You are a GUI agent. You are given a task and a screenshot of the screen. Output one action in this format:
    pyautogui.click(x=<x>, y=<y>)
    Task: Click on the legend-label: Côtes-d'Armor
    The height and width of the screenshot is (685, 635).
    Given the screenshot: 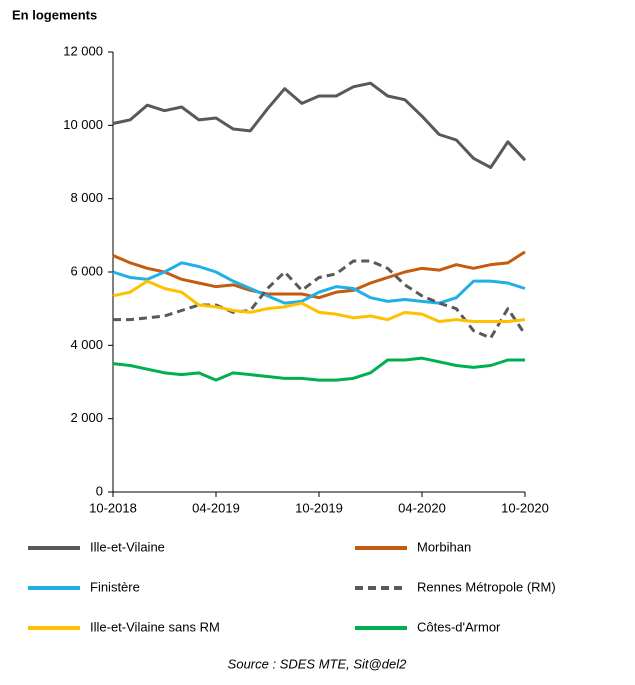 What is the action you would take?
    pyautogui.click(x=459, y=626)
    